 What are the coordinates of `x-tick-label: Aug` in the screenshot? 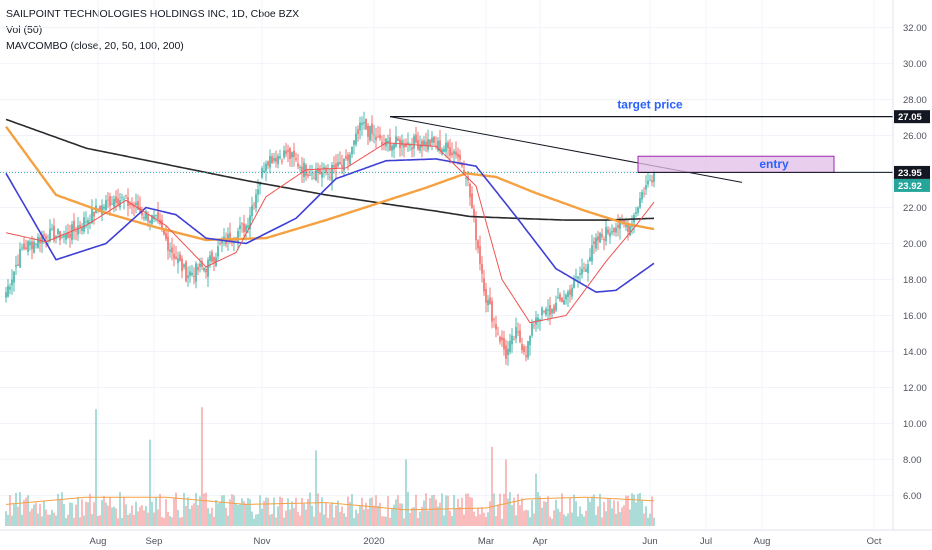 It's located at (762, 541).